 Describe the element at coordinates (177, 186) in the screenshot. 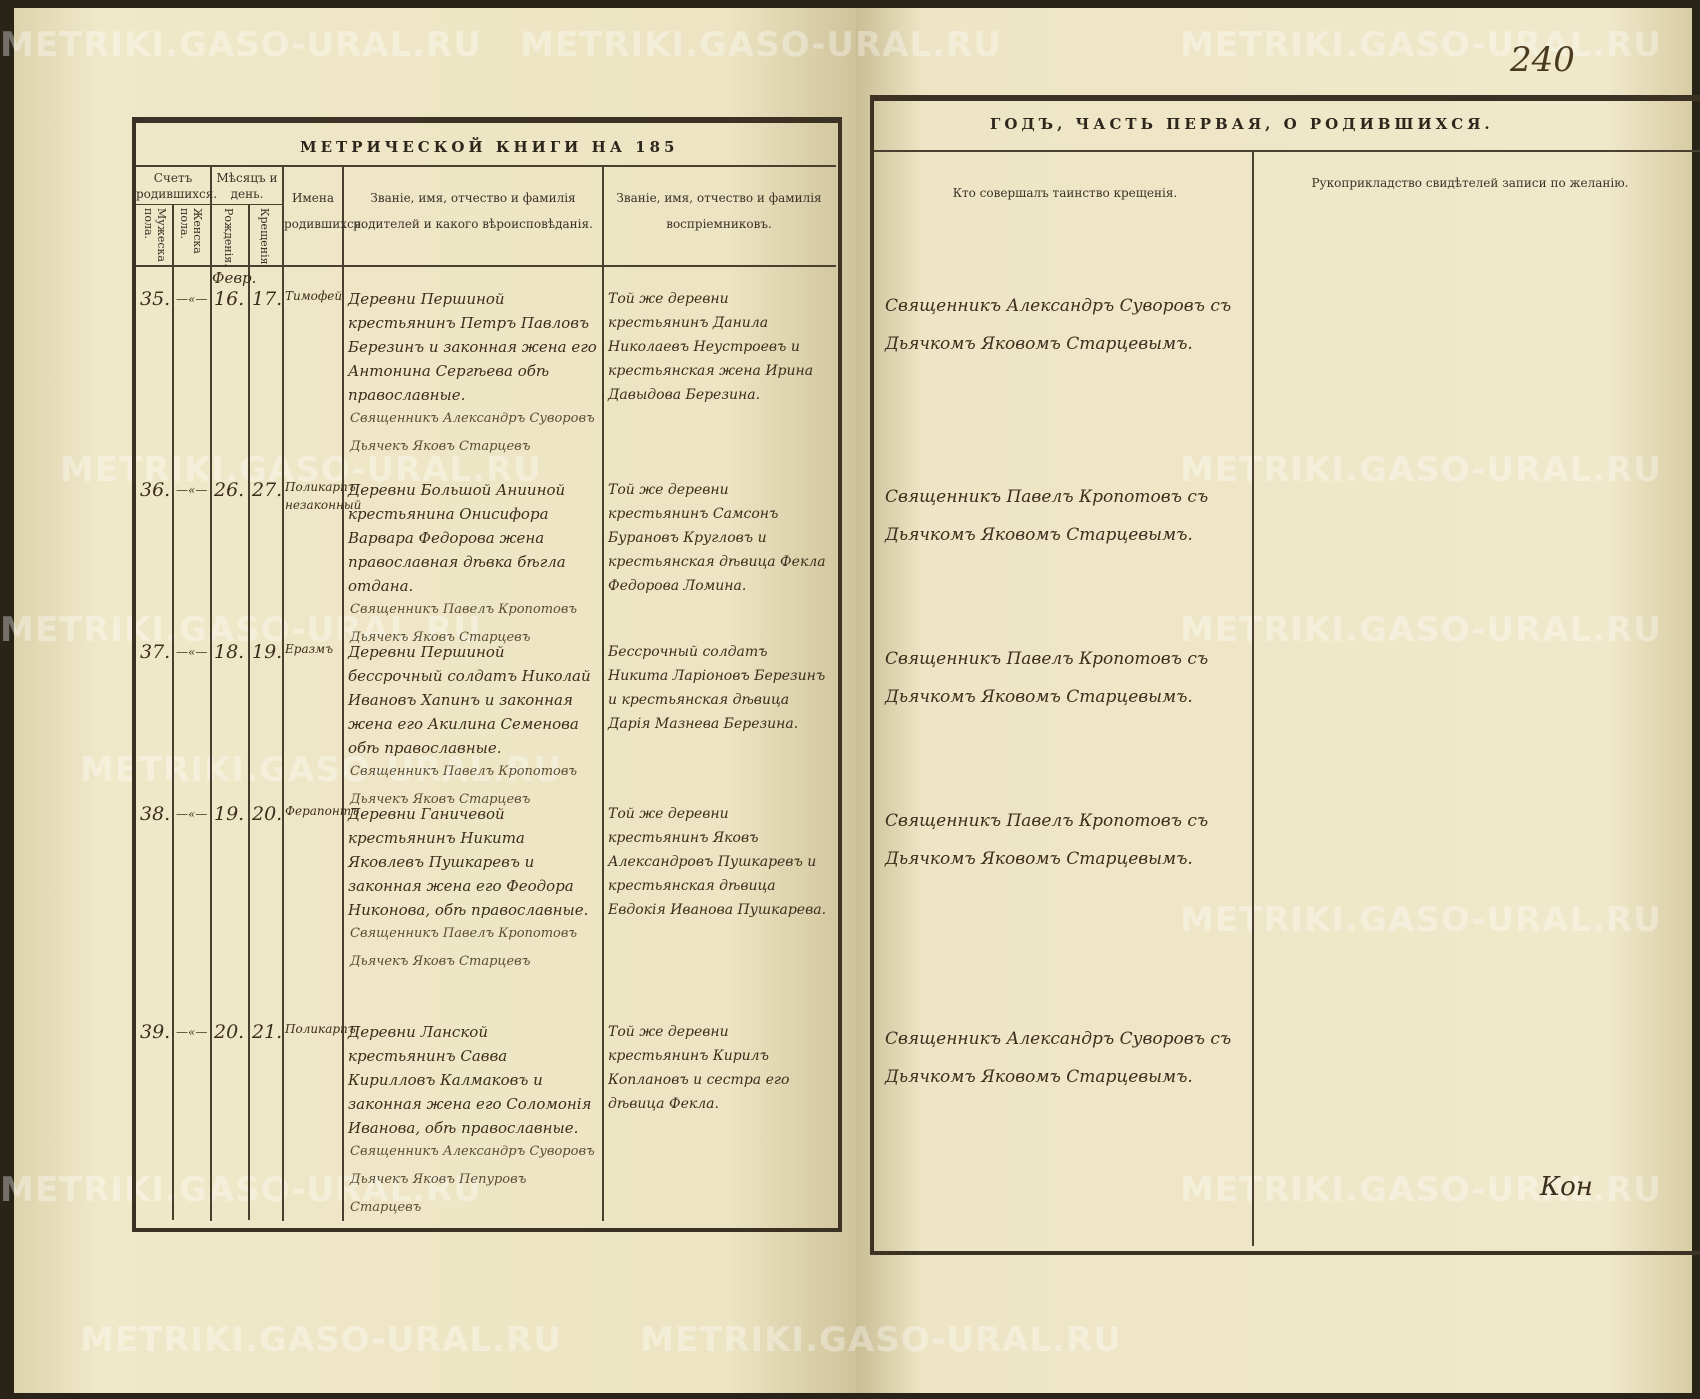

I see `header-count: Счетъ родившихся.` at that location.